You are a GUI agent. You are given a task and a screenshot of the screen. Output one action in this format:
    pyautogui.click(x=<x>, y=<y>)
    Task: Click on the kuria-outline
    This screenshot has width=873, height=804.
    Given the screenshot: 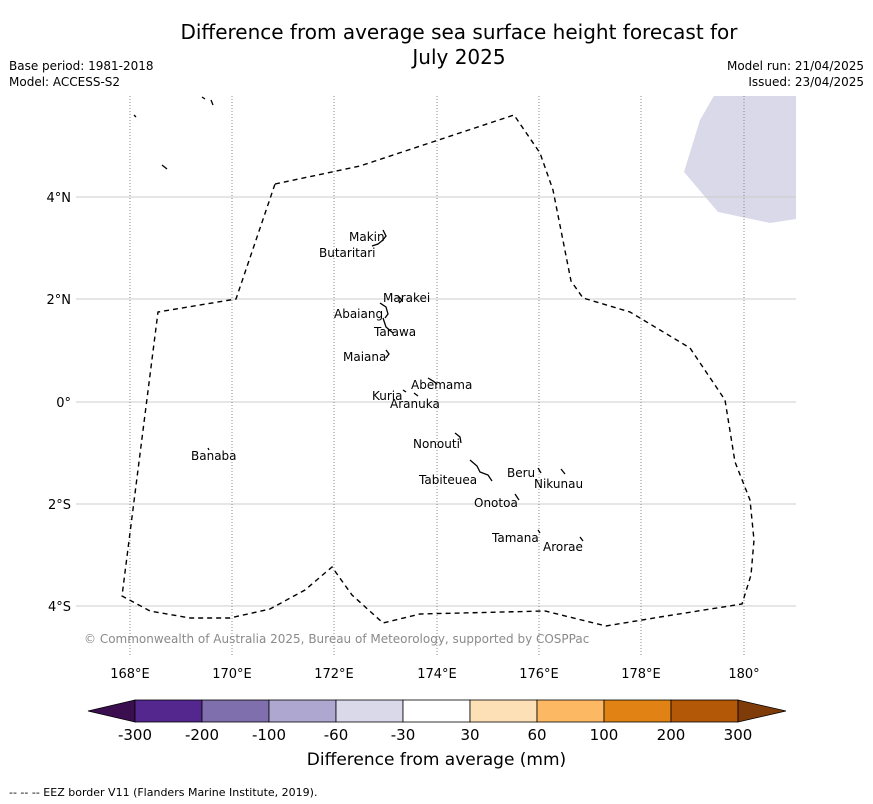 What is the action you would take?
    pyautogui.click(x=404, y=391)
    